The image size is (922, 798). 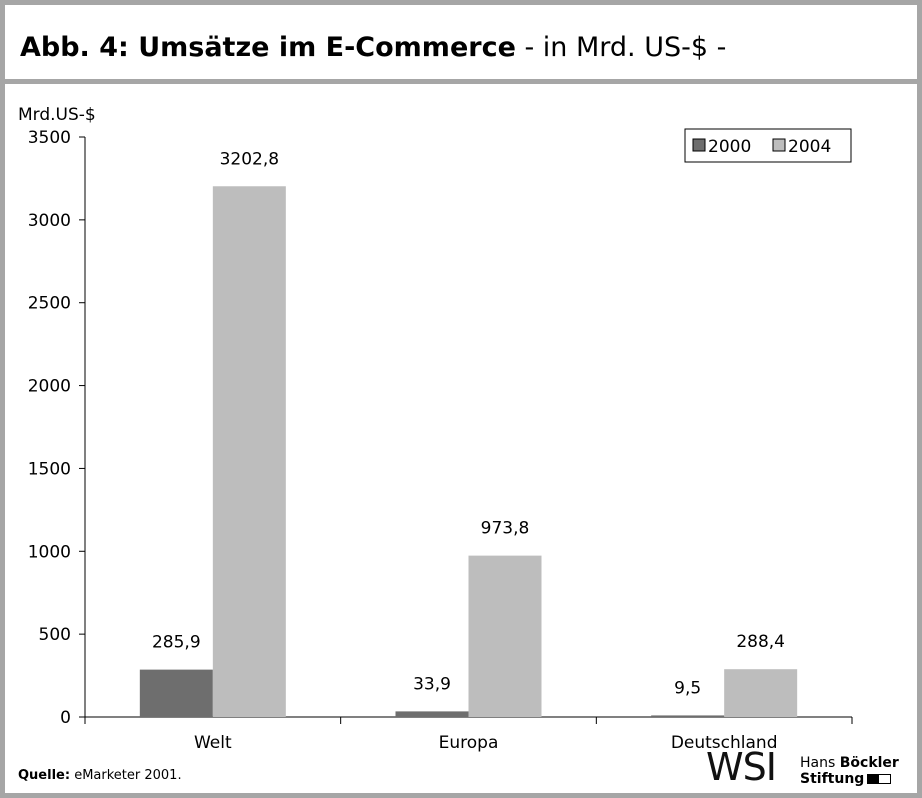 What do you see at coordinates (688, 716) in the screenshot?
I see `bar-2000-deutschland` at bounding box center [688, 716].